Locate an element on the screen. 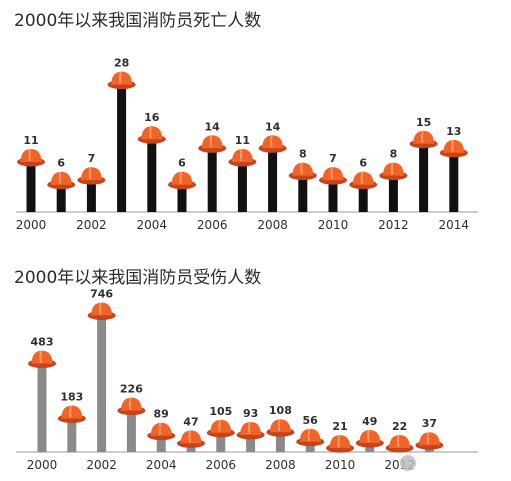  helmet-marker-1-2002 is located at coordinates (91, 176).